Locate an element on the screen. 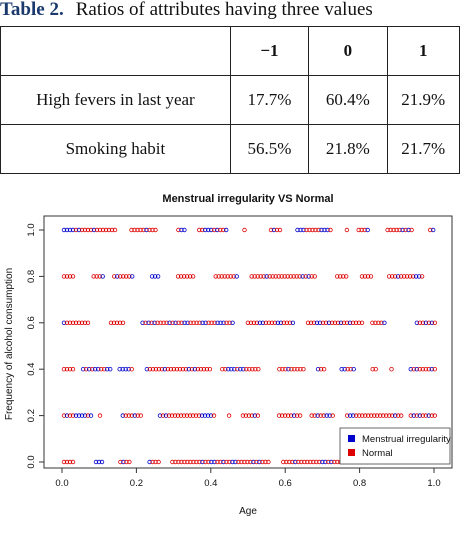 The width and height of the screenshot is (474, 540). row-label: Smoking habit is located at coordinates (115, 149).